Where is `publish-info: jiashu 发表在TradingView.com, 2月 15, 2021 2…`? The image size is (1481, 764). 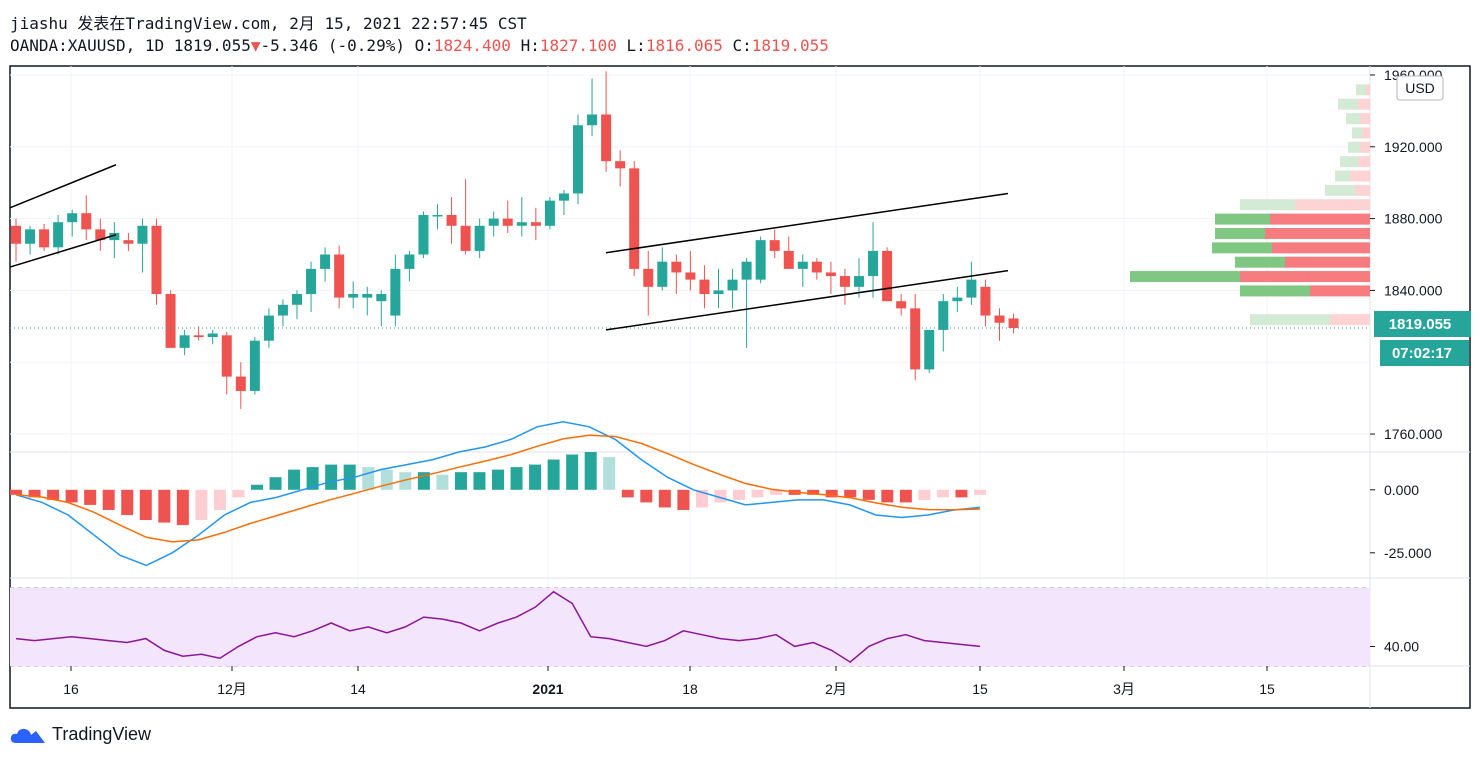
publish-info: jiashu 发表在TradingView.com, 2月 15, 2021 2… is located at coordinates (268, 23).